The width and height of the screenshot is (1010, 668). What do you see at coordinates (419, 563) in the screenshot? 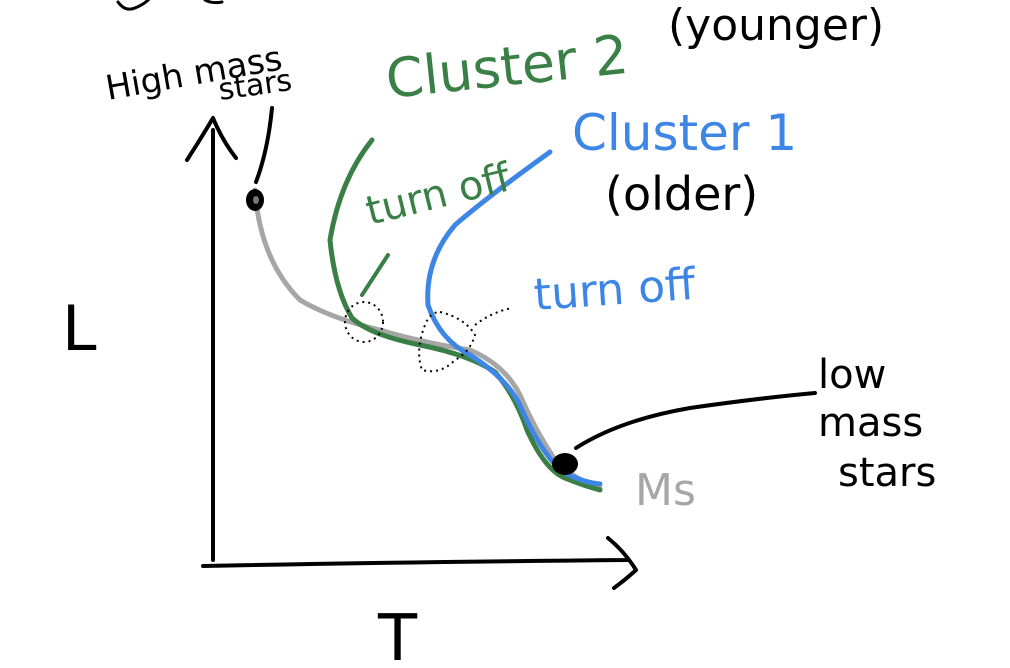
I see `x-axis` at bounding box center [419, 563].